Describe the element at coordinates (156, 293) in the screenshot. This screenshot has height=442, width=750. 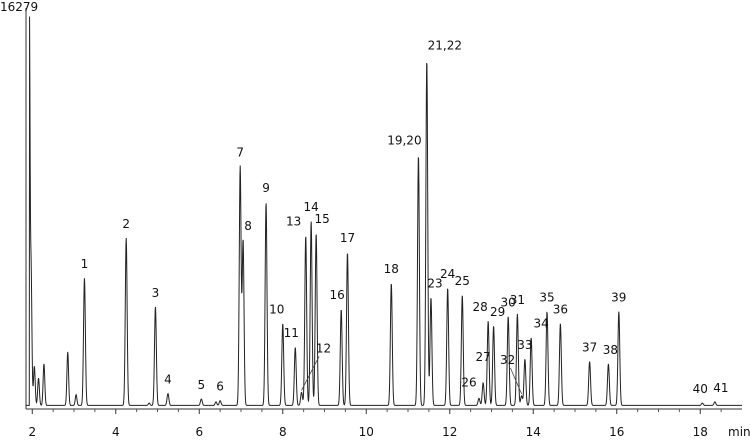
I see `peak-label-3: 3` at that location.